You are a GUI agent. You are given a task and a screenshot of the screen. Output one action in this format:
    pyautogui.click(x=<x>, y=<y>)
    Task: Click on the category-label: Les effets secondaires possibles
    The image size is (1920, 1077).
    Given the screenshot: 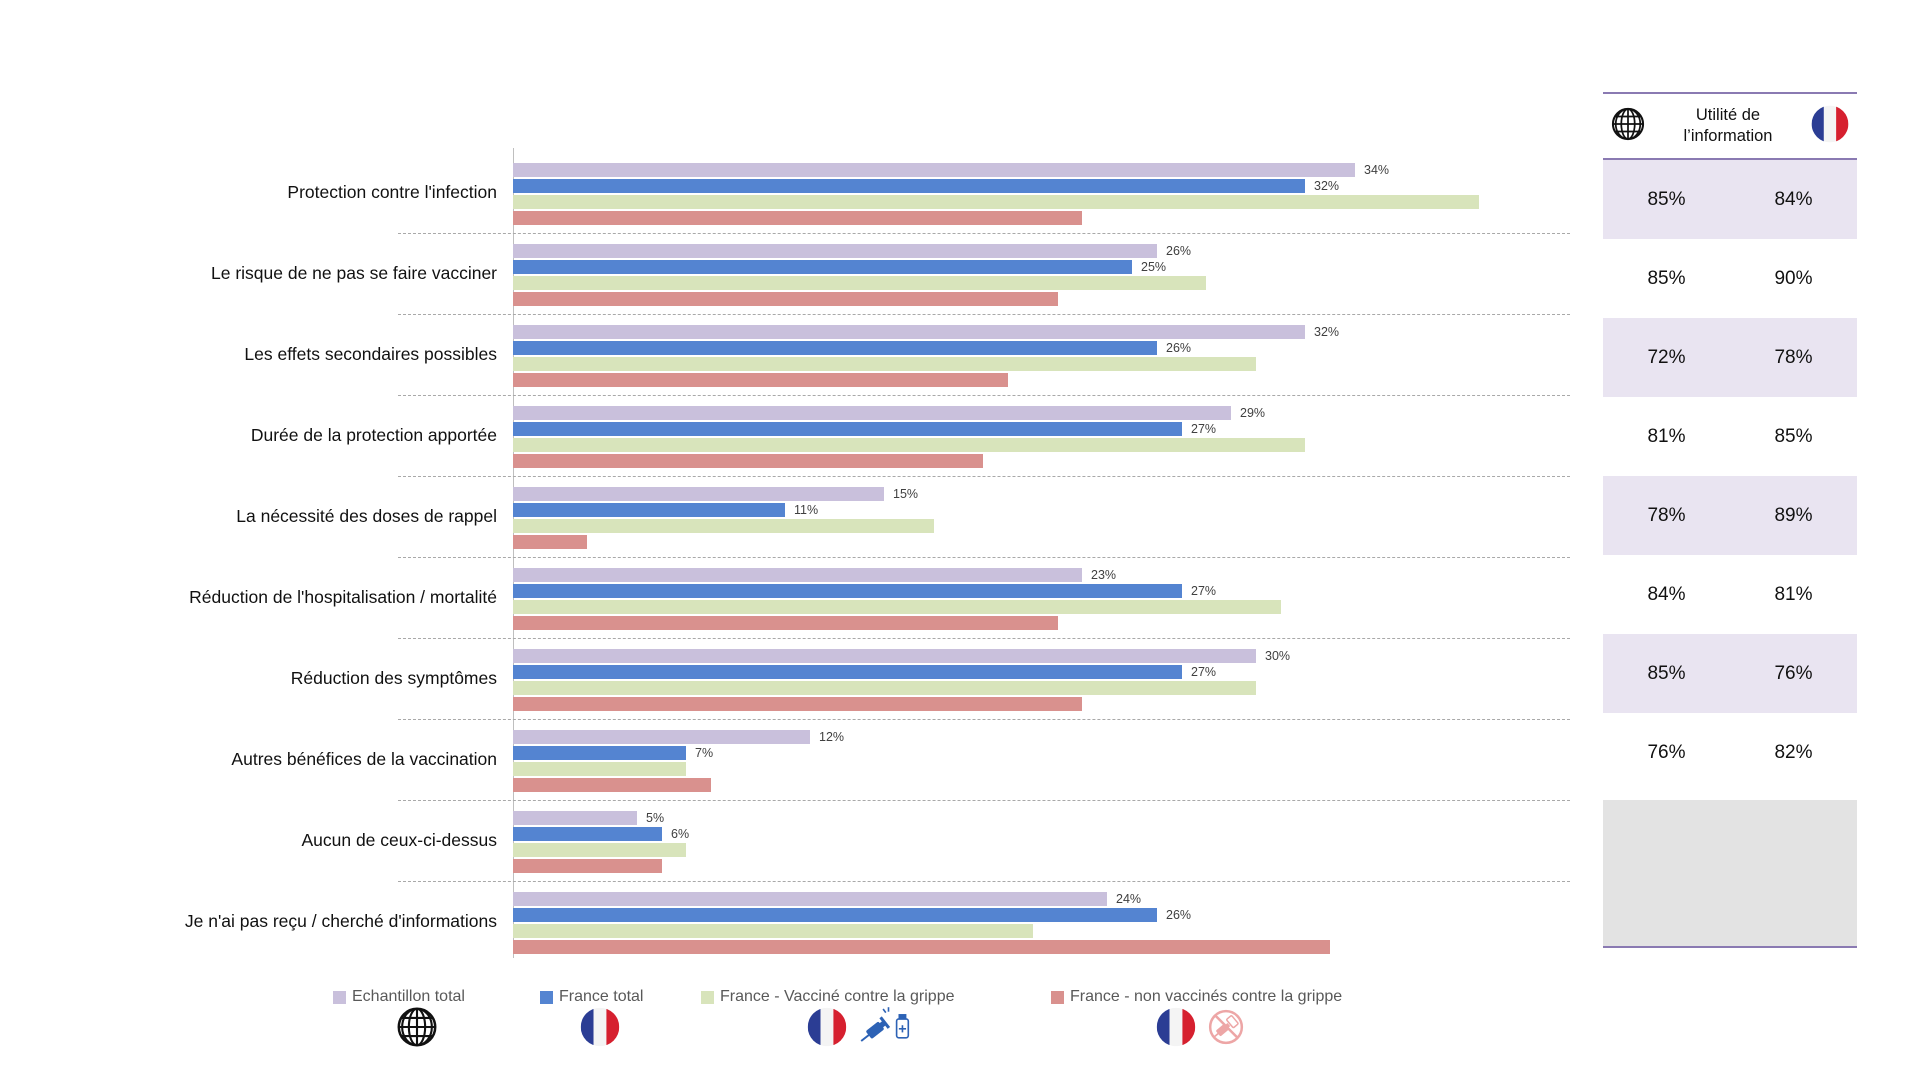 What is the action you would take?
    pyautogui.click(x=370, y=354)
    